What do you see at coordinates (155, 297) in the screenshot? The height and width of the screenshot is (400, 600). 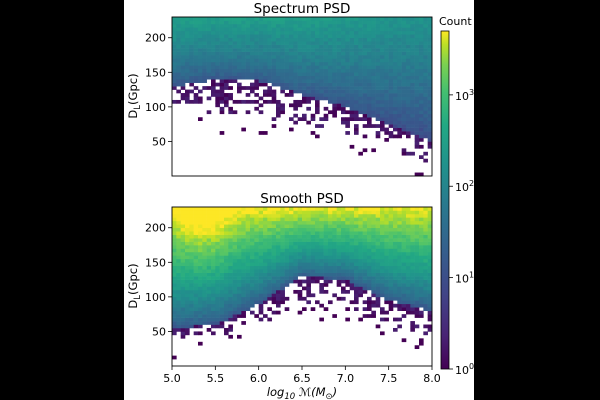 I see `y-tick-label: 100` at bounding box center [155, 297].